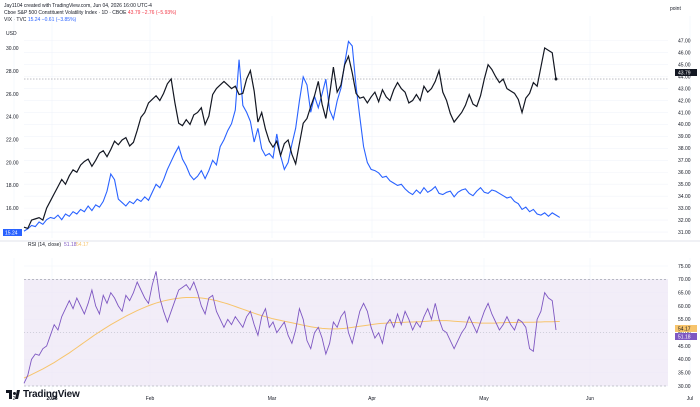 Image resolution: width=700 pixels, height=407 pixels. What do you see at coordinates (14, 399) in the screenshot?
I see `time-tick-label: 2` at bounding box center [14, 399].